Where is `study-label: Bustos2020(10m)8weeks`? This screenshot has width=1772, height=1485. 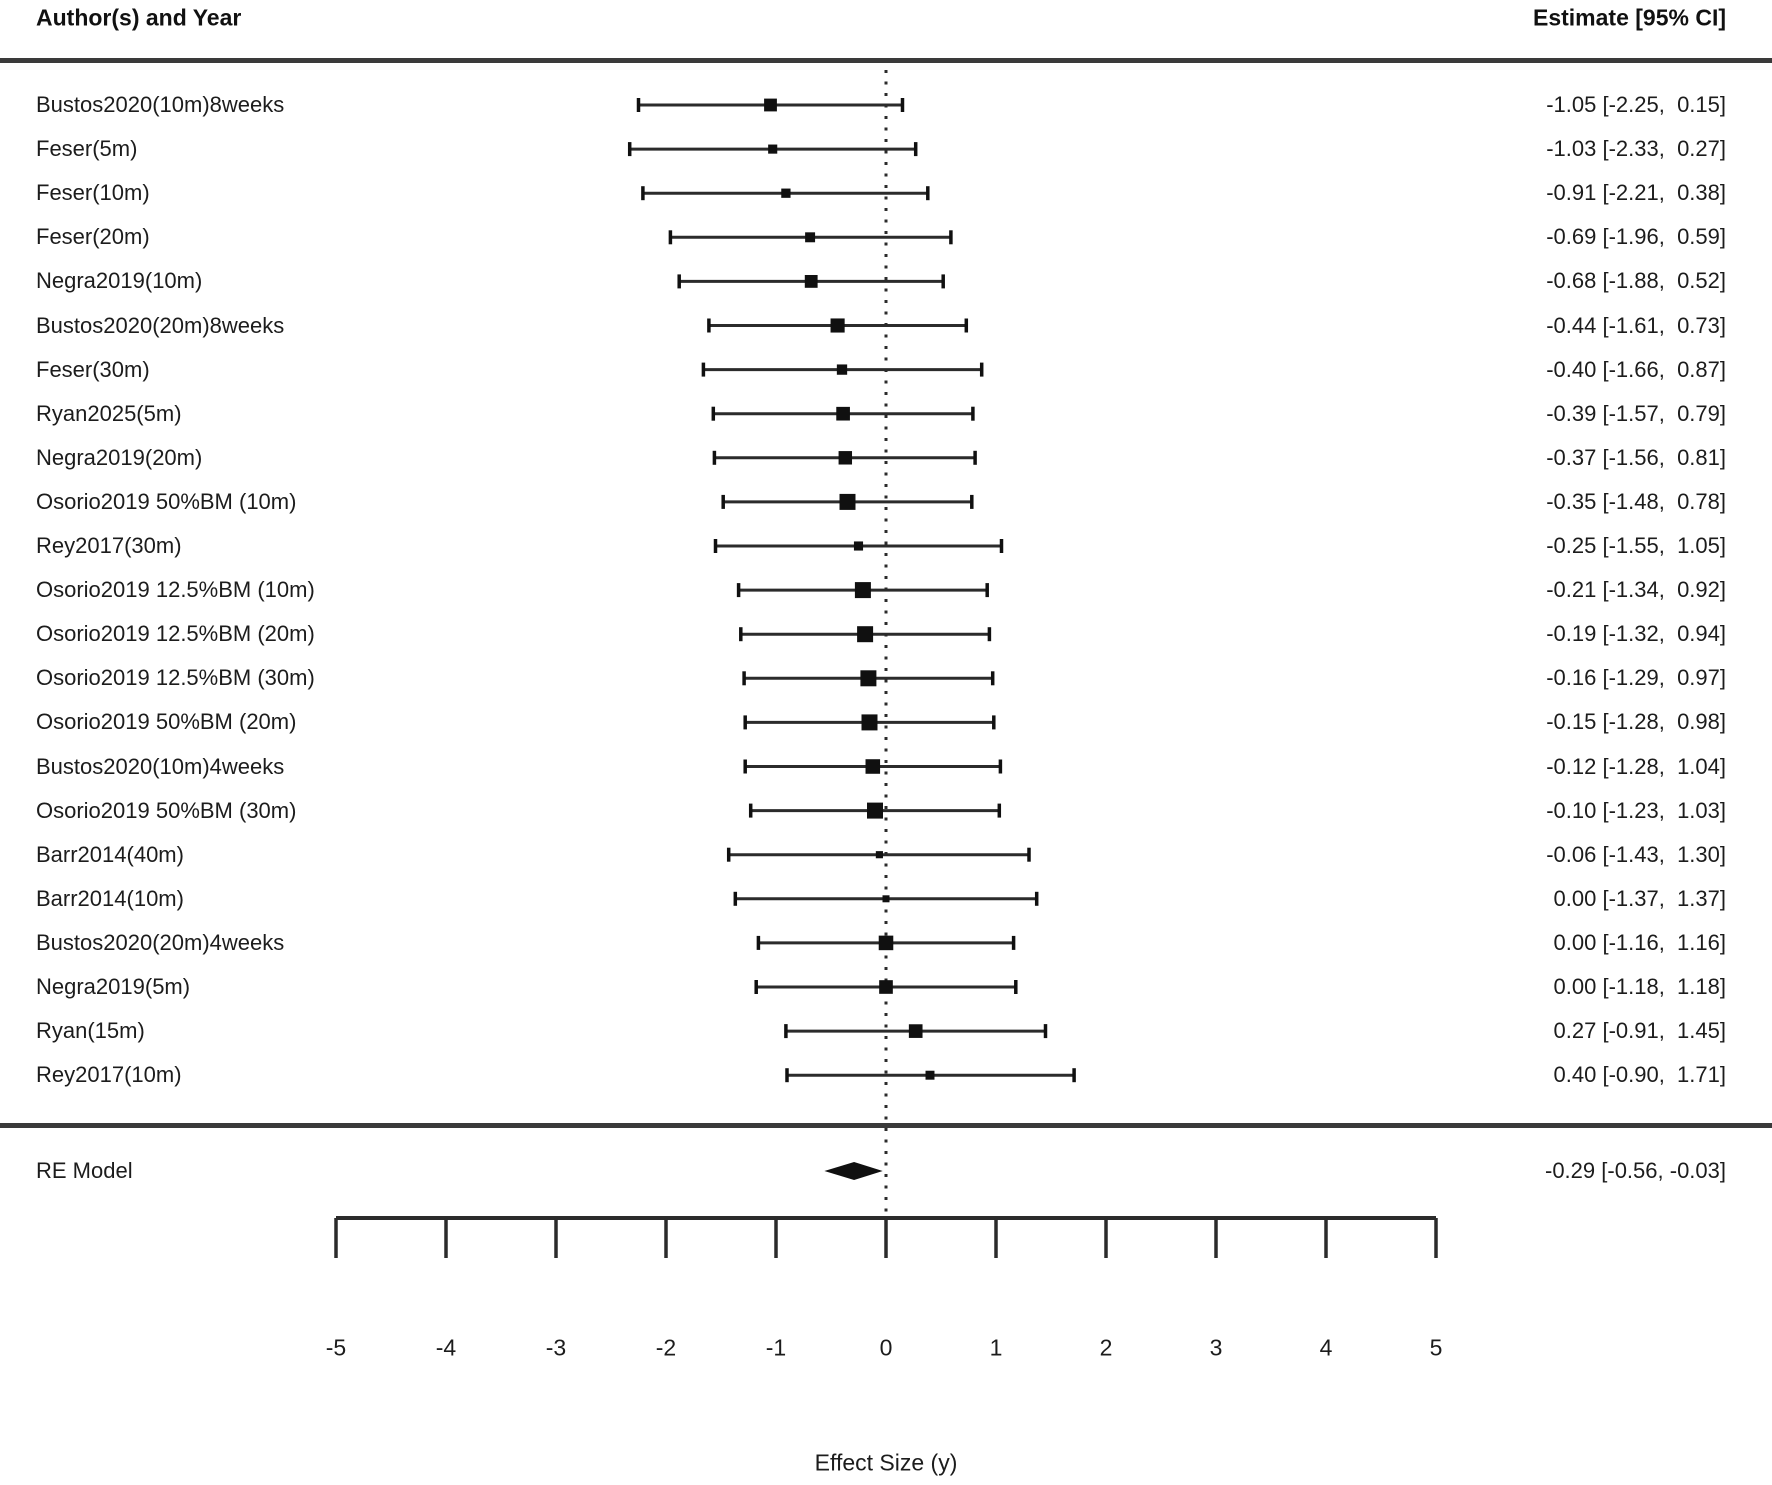 study-label: Bustos2020(10m)8weeks is located at coordinates (160, 104).